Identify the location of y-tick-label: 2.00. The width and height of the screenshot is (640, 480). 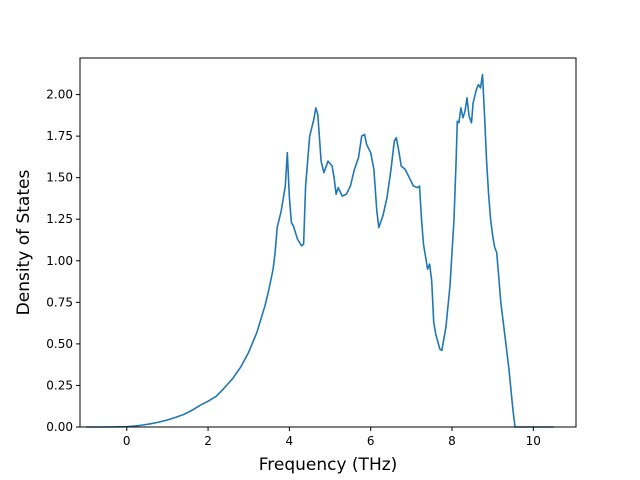
(59, 95).